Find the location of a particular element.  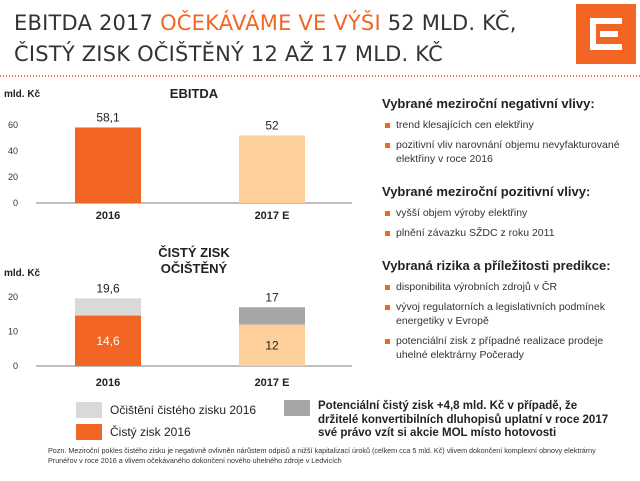

title-line-2: ČISTÝ ZISK OČIŠTĚNÝ 12 AŽ 17 MLD. KČ is located at coordinates (228, 54).